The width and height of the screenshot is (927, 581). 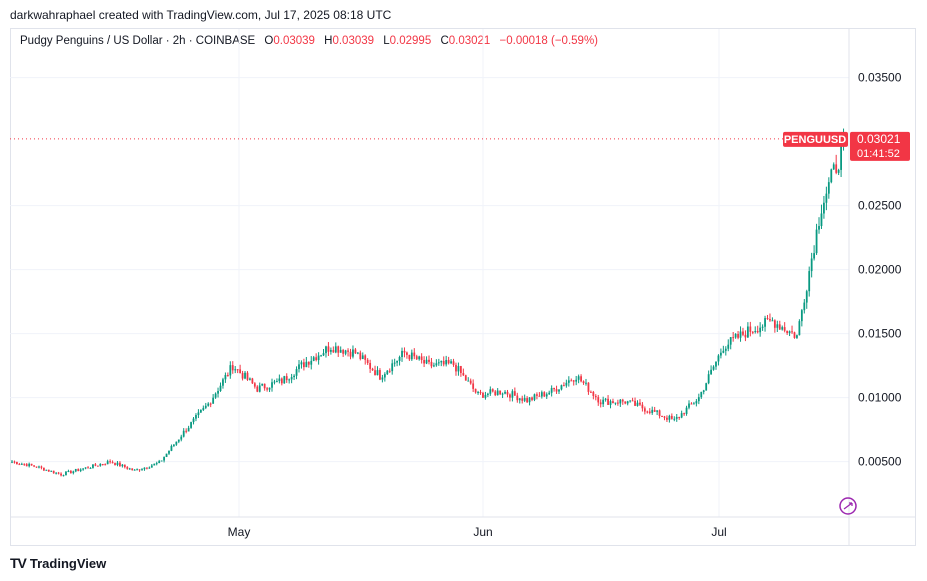 I want to click on low-label: L, so click(x=386, y=41).